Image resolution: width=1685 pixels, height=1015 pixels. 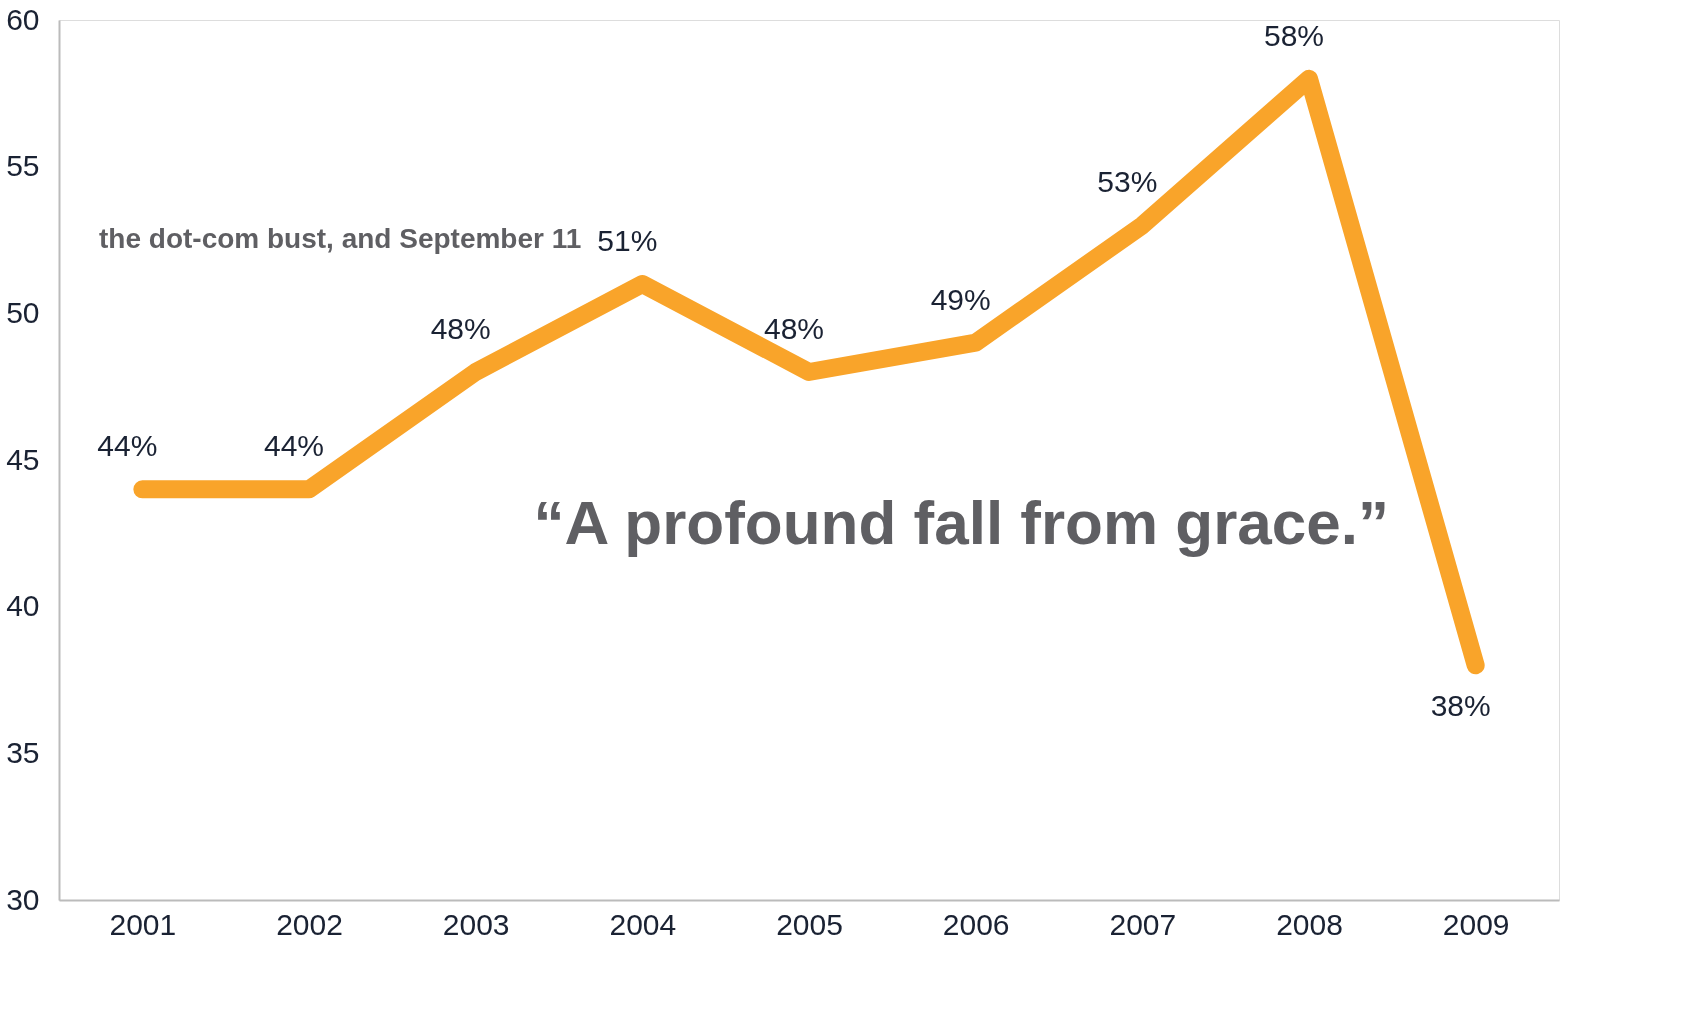 I want to click on x-tick-label: 2004, so click(x=643, y=924).